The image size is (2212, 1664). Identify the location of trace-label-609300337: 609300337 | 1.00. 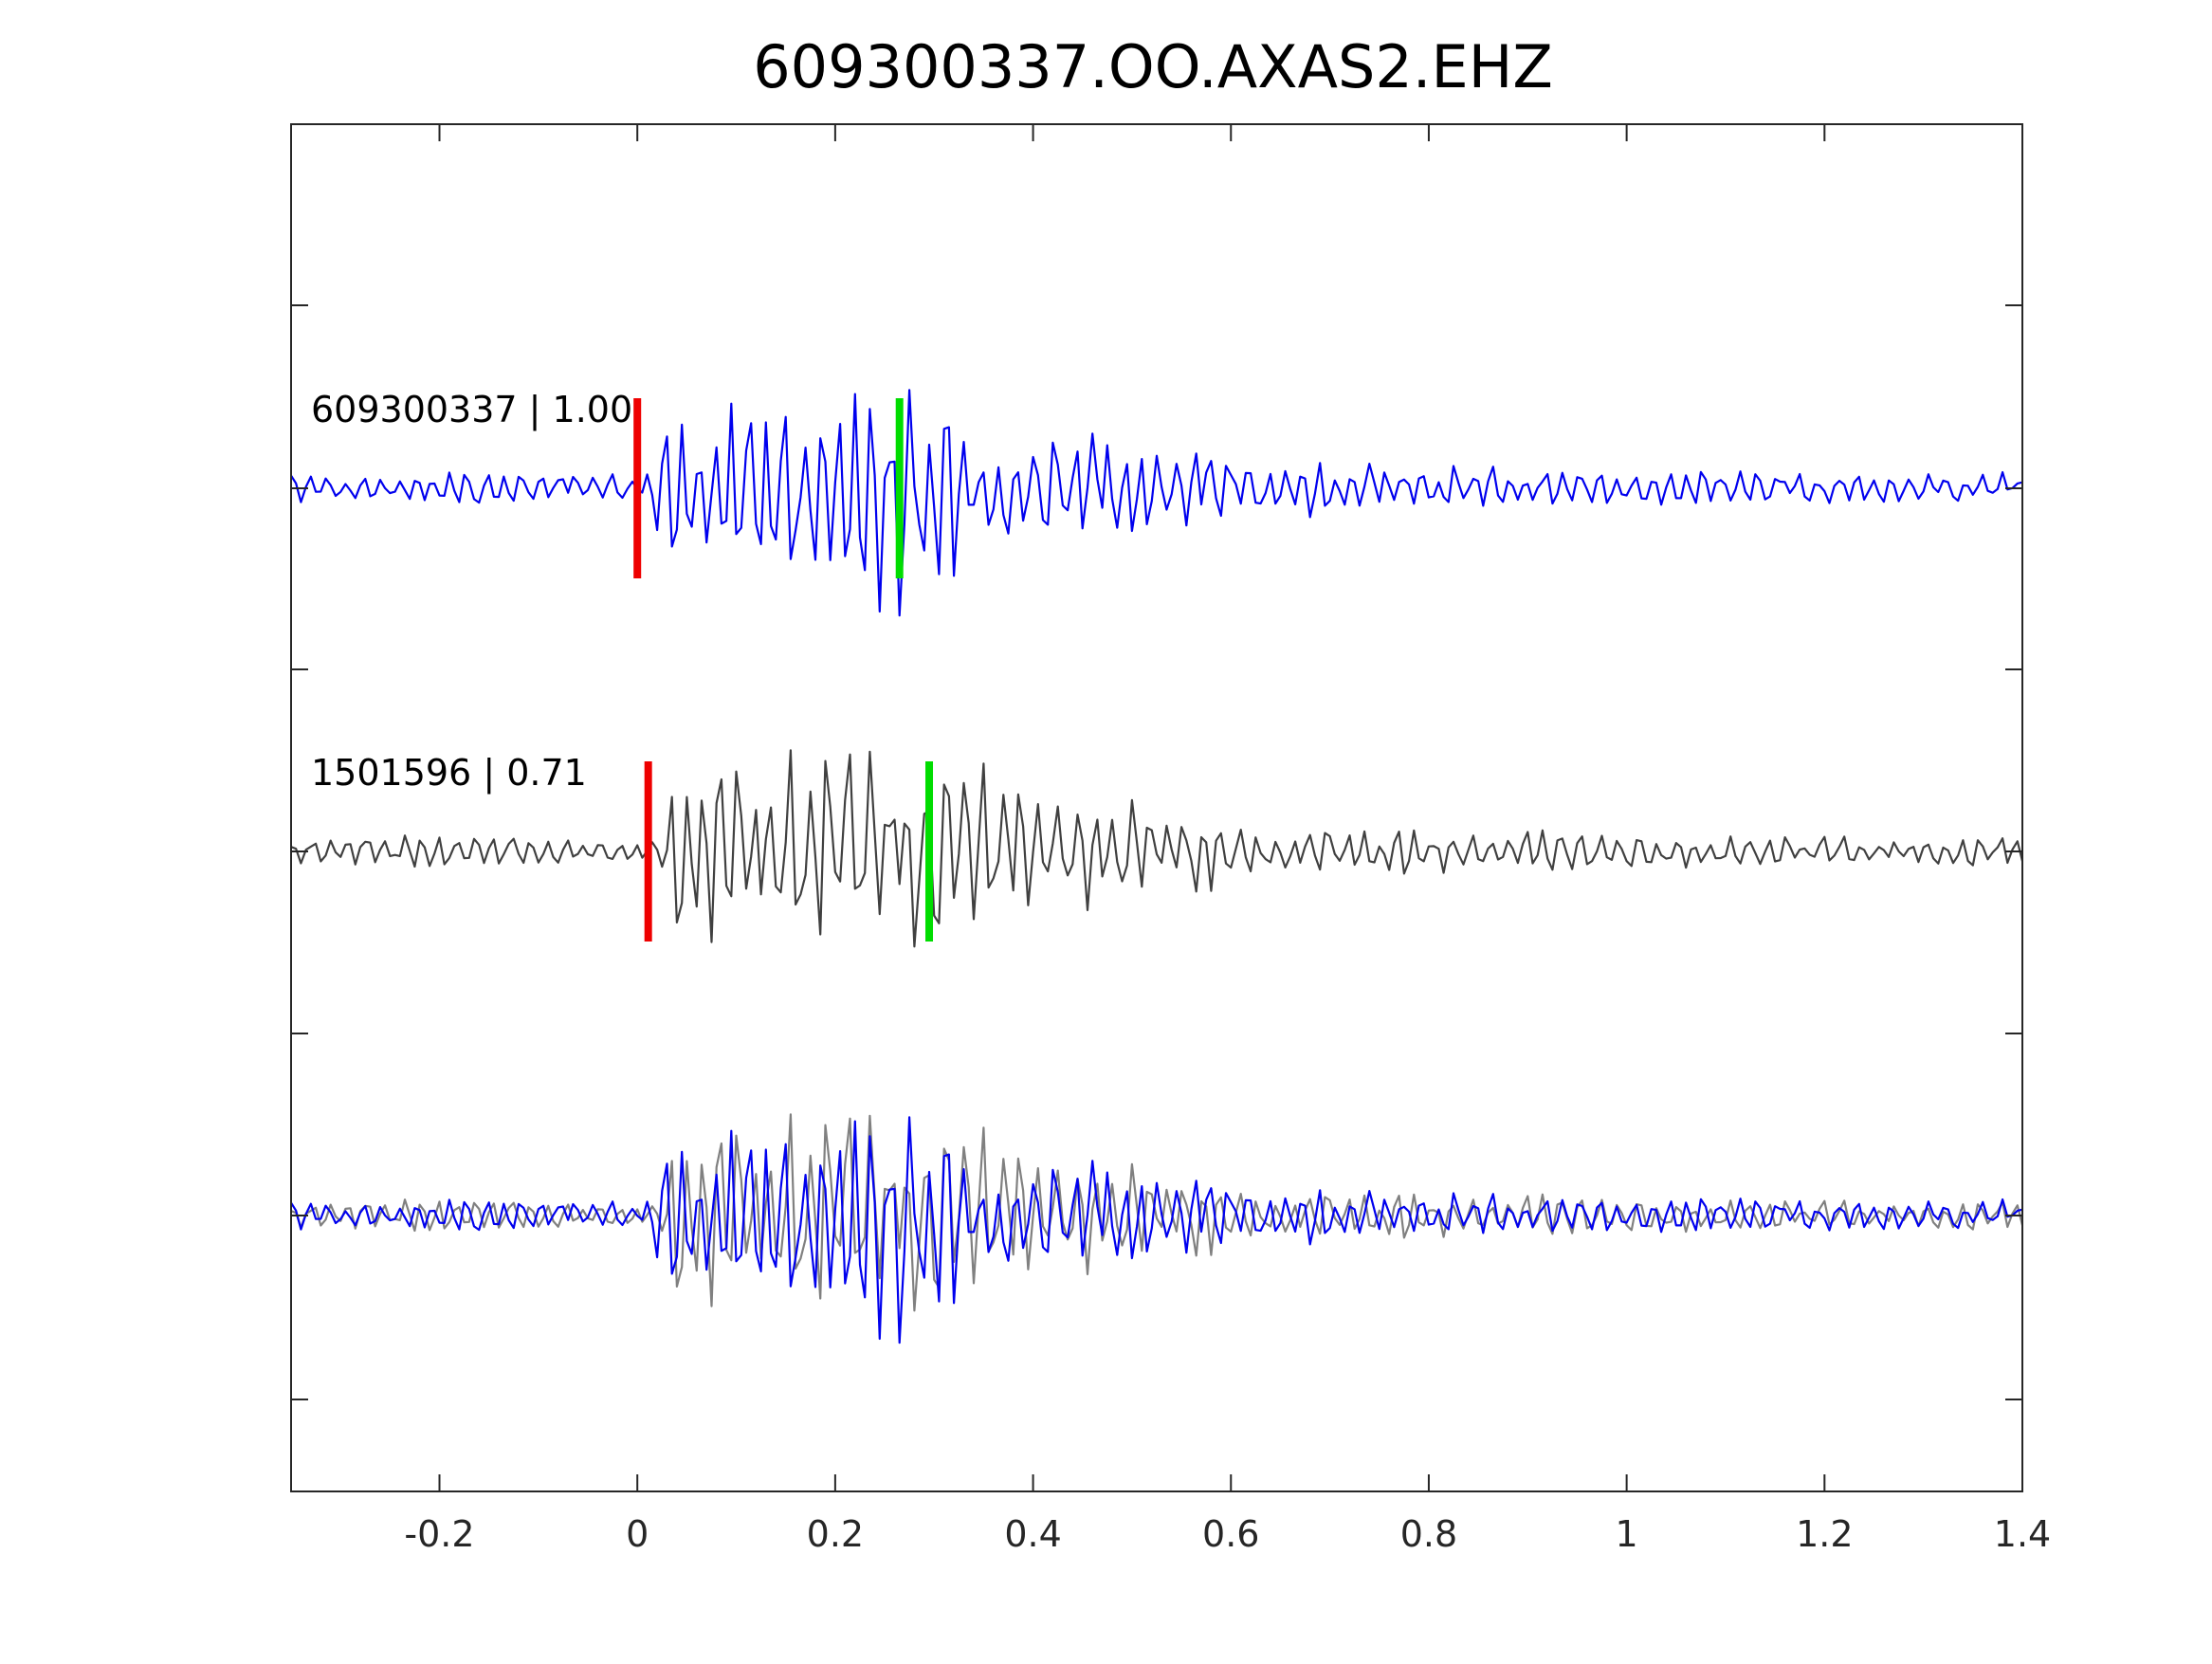
(471, 410).